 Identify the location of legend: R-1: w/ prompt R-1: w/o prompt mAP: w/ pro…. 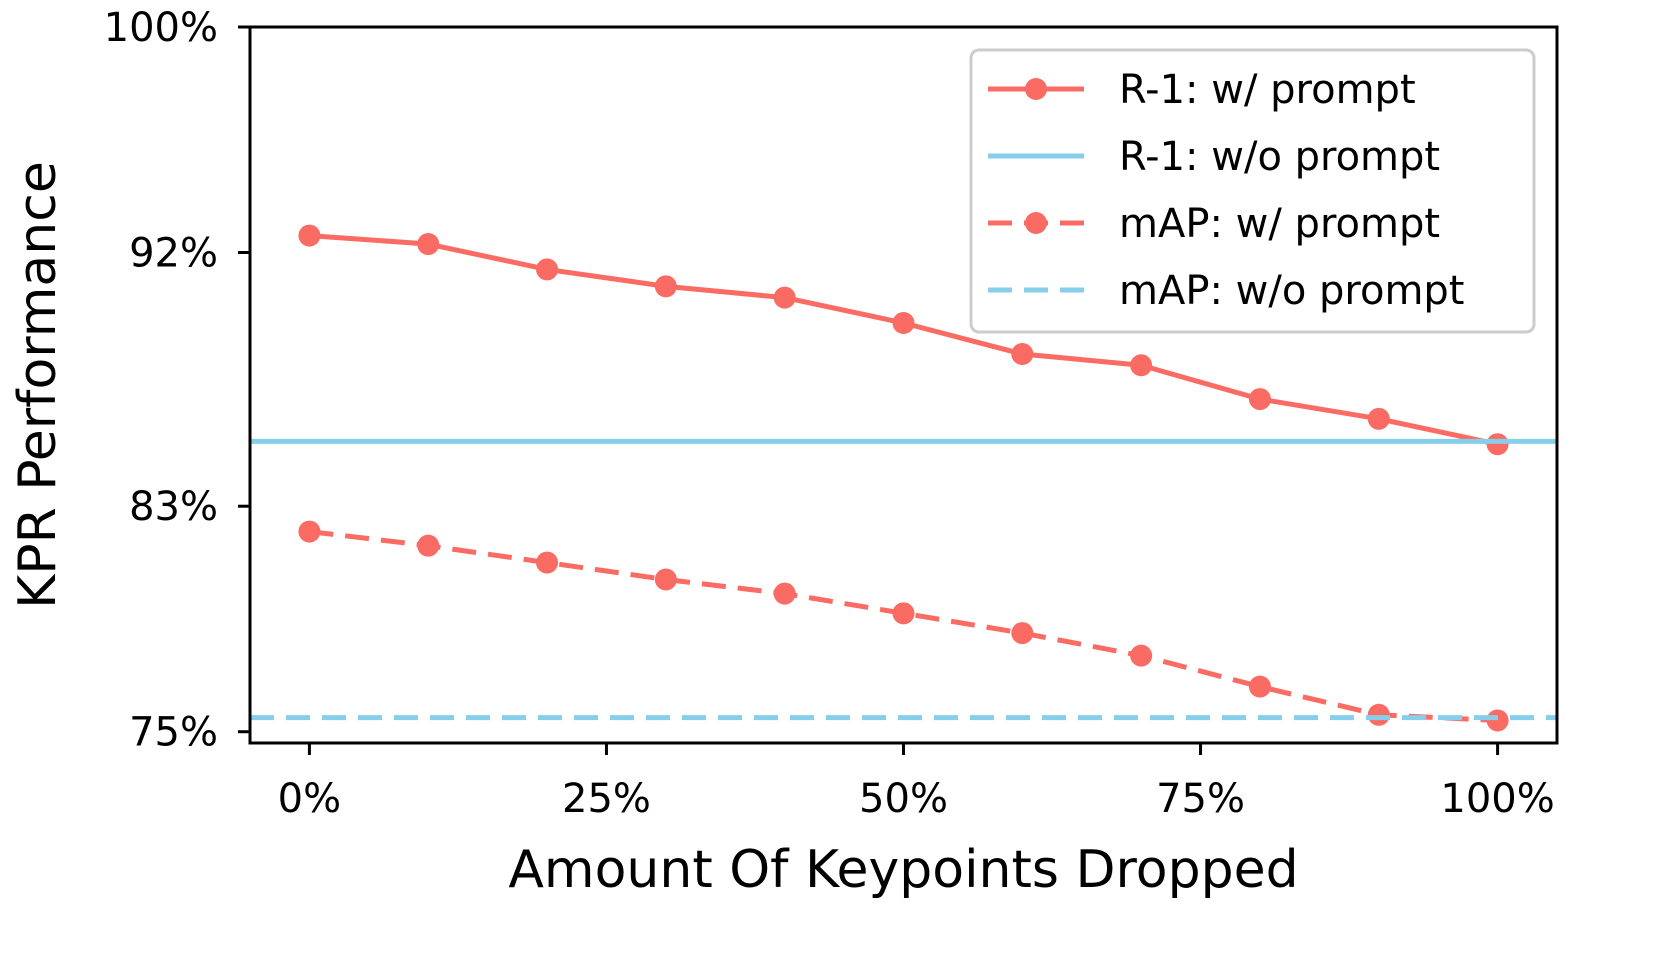
(1252, 191).